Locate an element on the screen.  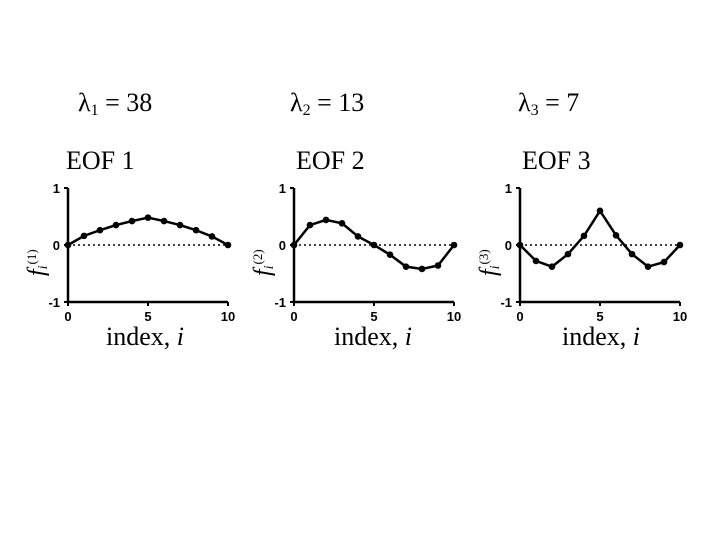
eof-title-2: EOF 2 is located at coordinates (330, 160).